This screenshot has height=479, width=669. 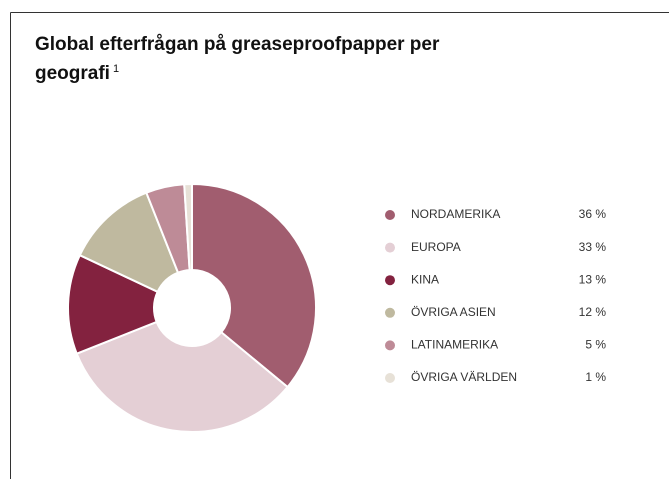 I want to click on title-note: 1, so click(x=116, y=69).